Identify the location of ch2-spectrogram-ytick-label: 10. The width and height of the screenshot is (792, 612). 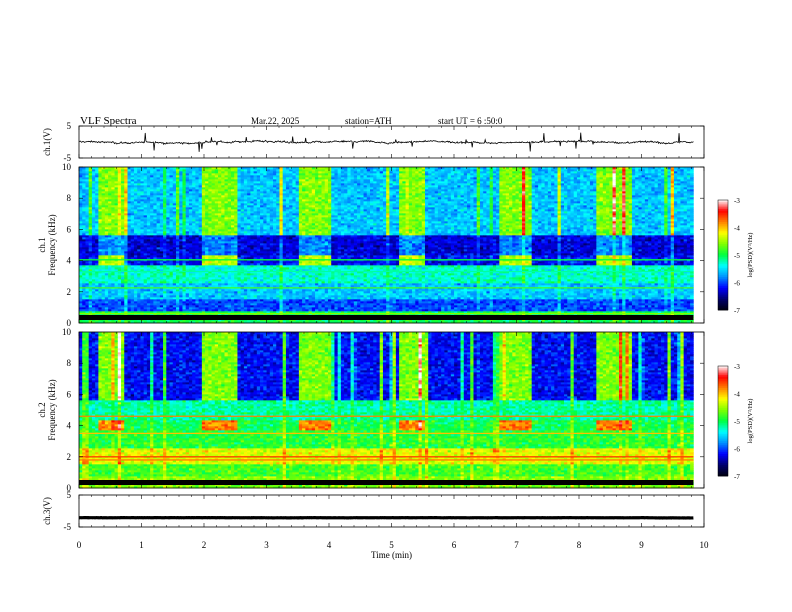
(67, 332).